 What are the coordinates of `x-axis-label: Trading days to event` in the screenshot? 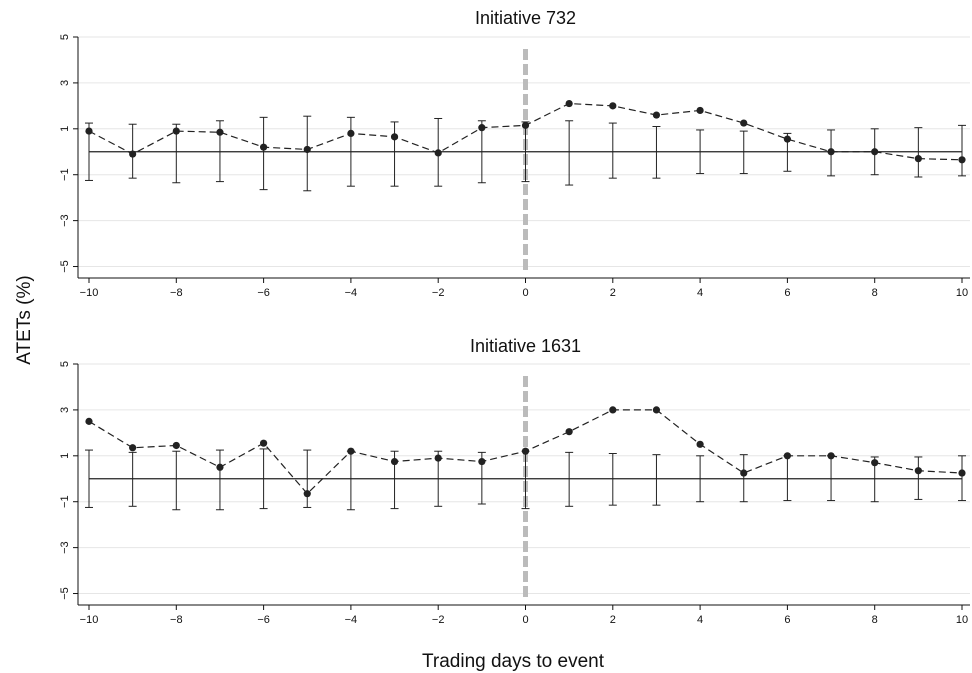 It's located at (513, 661).